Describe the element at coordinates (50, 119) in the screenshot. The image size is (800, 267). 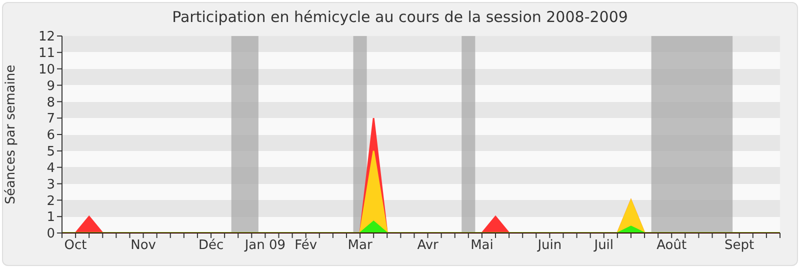
I see `y-tick-label: 7` at that location.